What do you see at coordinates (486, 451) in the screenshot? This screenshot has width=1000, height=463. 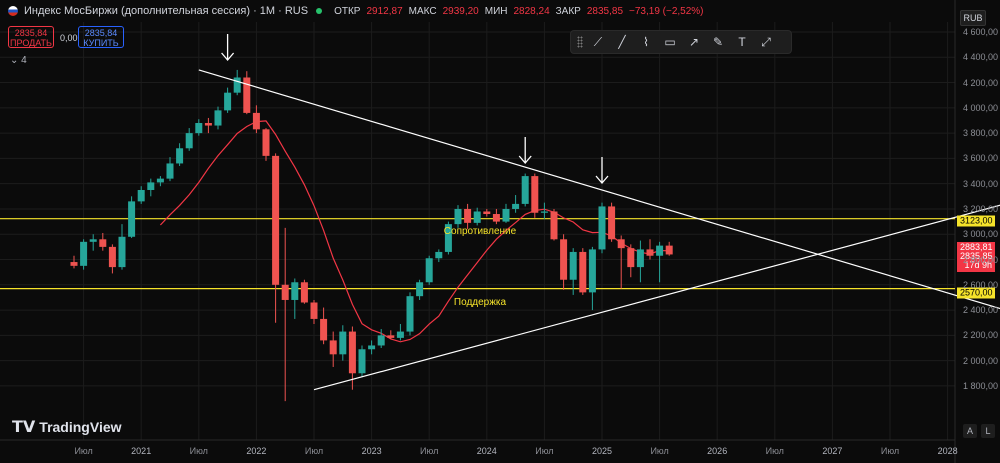 I see `time-tick-label: 2024` at bounding box center [486, 451].